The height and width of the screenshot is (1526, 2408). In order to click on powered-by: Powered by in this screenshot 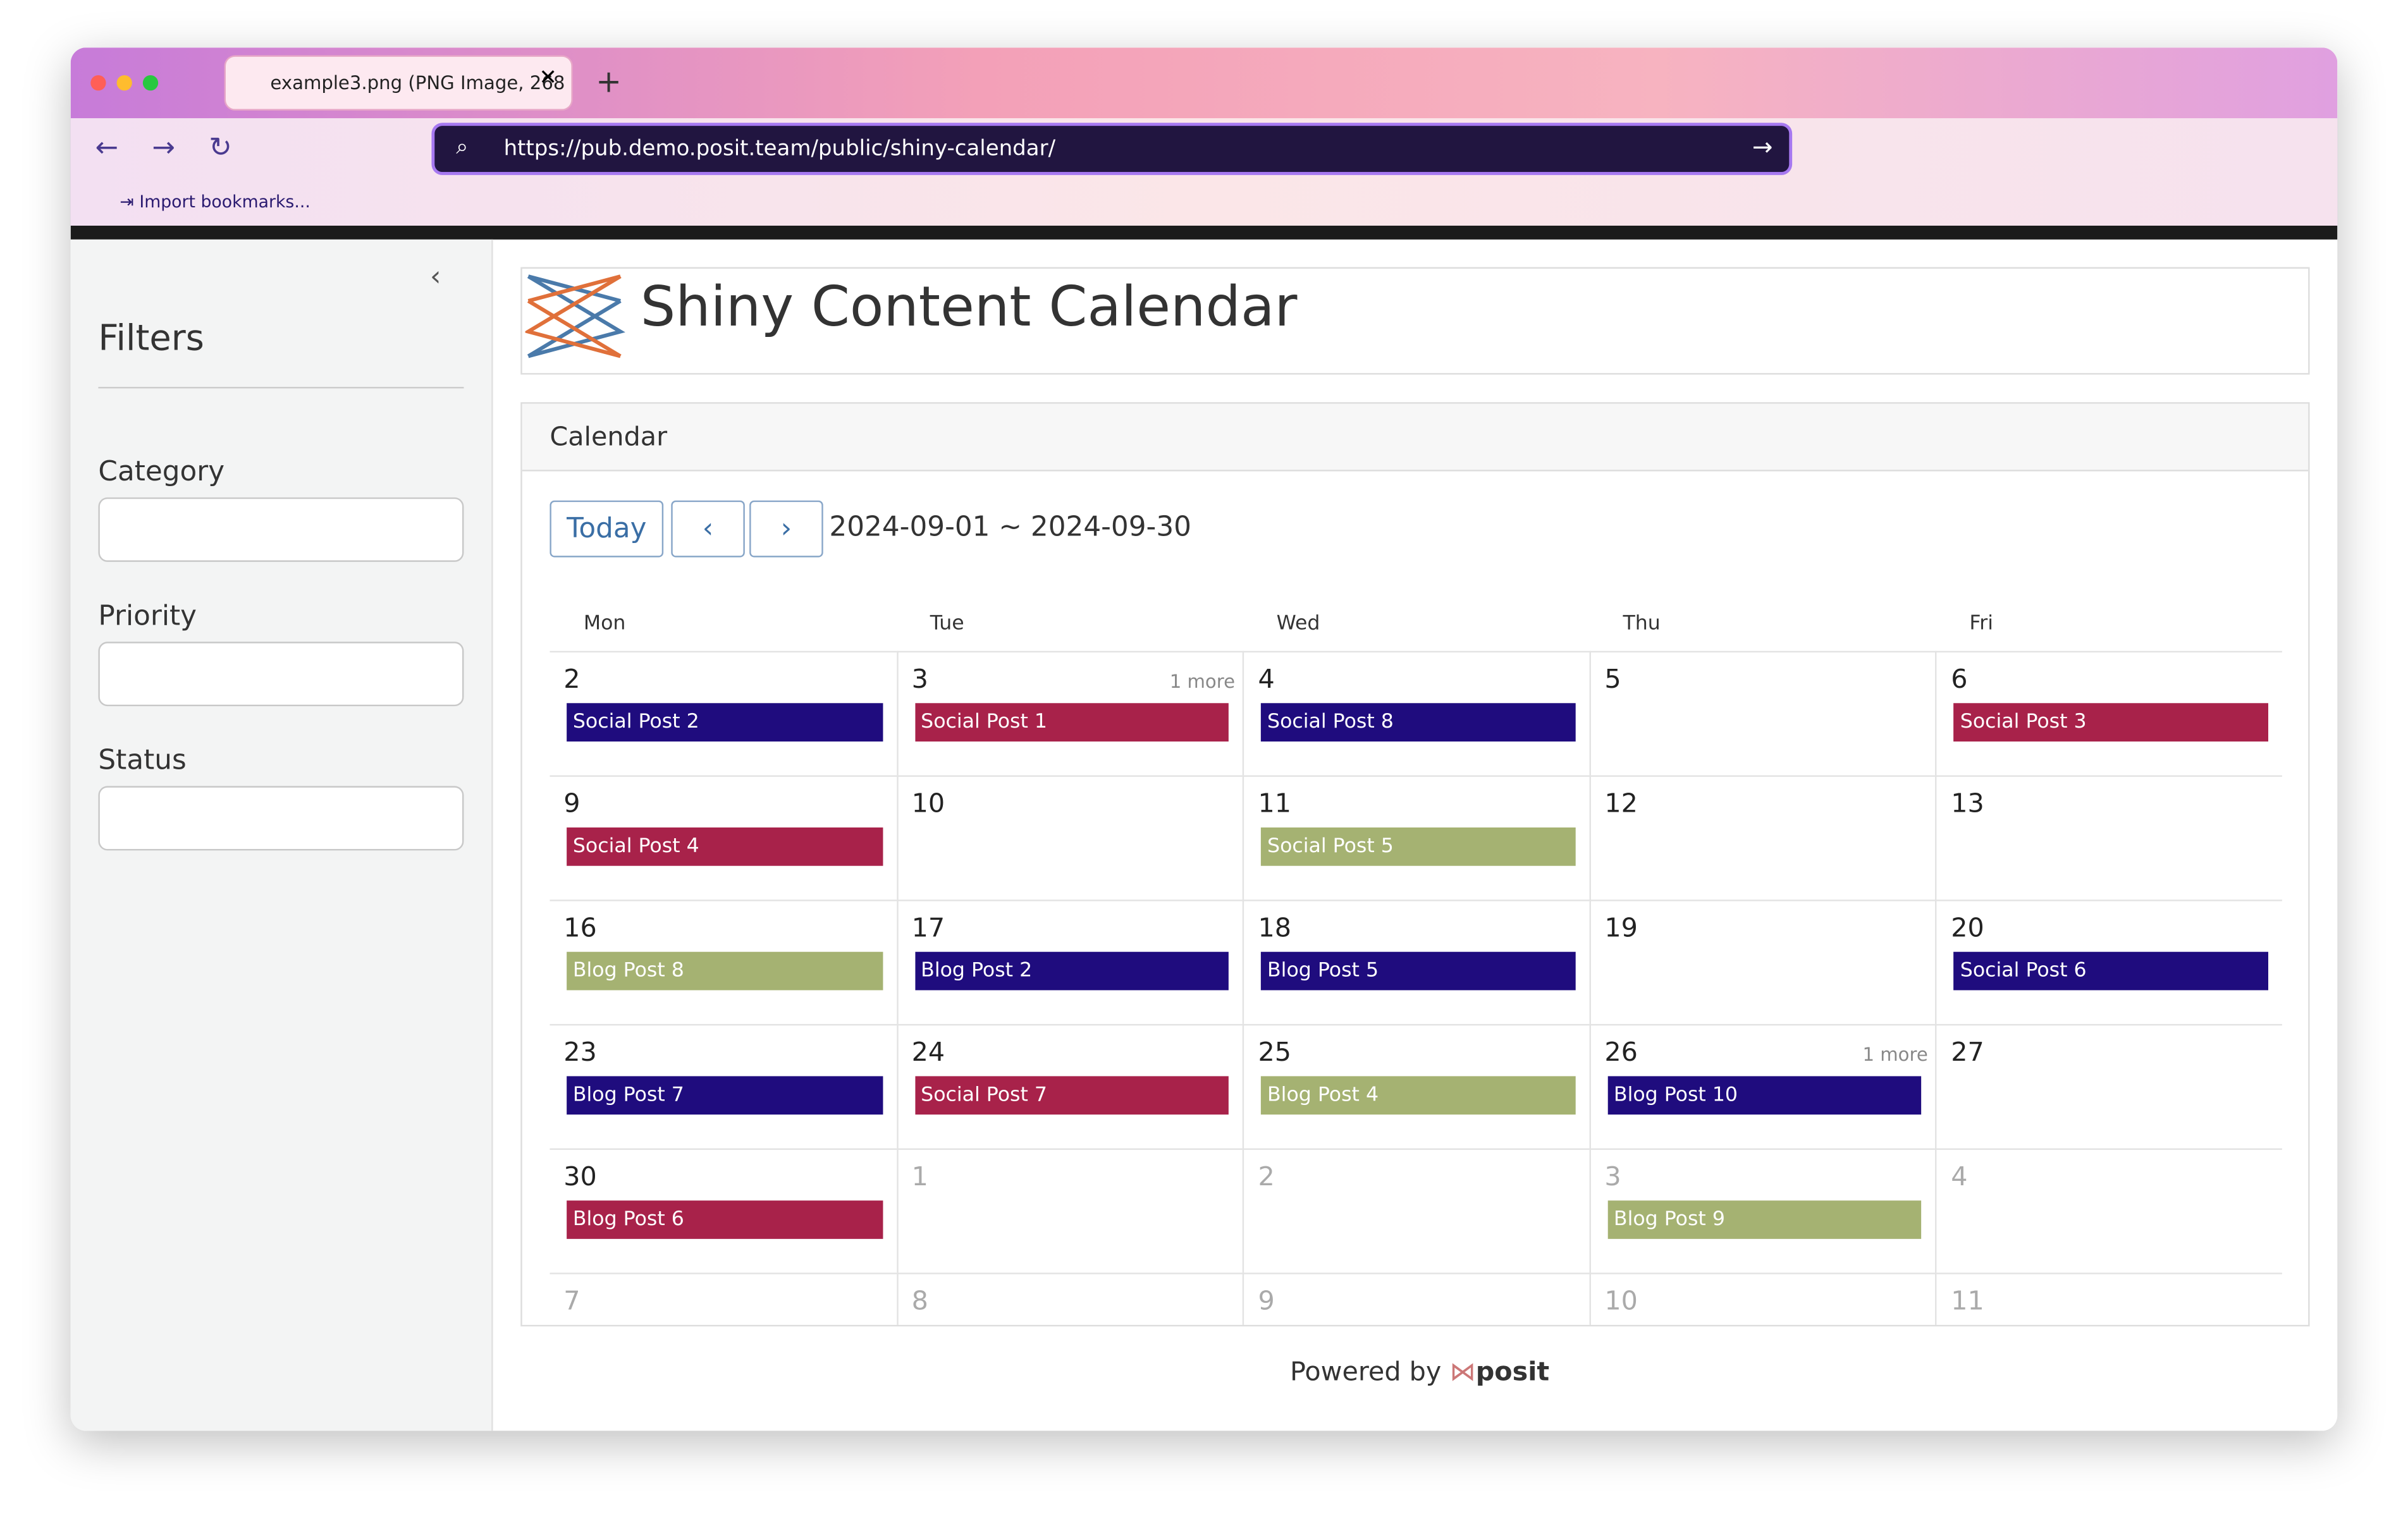, I will do `click(1365, 1372)`.